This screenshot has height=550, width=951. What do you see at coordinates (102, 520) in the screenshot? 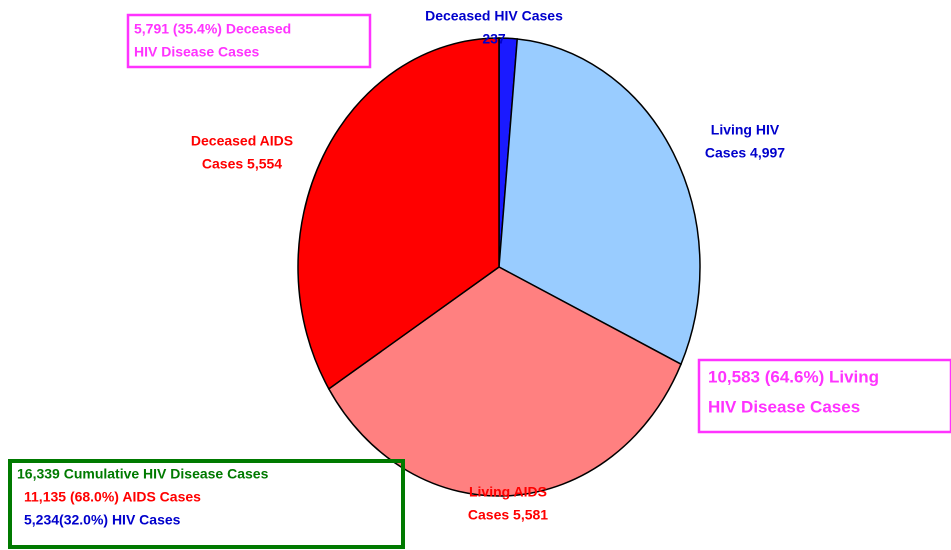
I see `annotation-text: 5,234(32.0%) HIV Cases` at bounding box center [102, 520].